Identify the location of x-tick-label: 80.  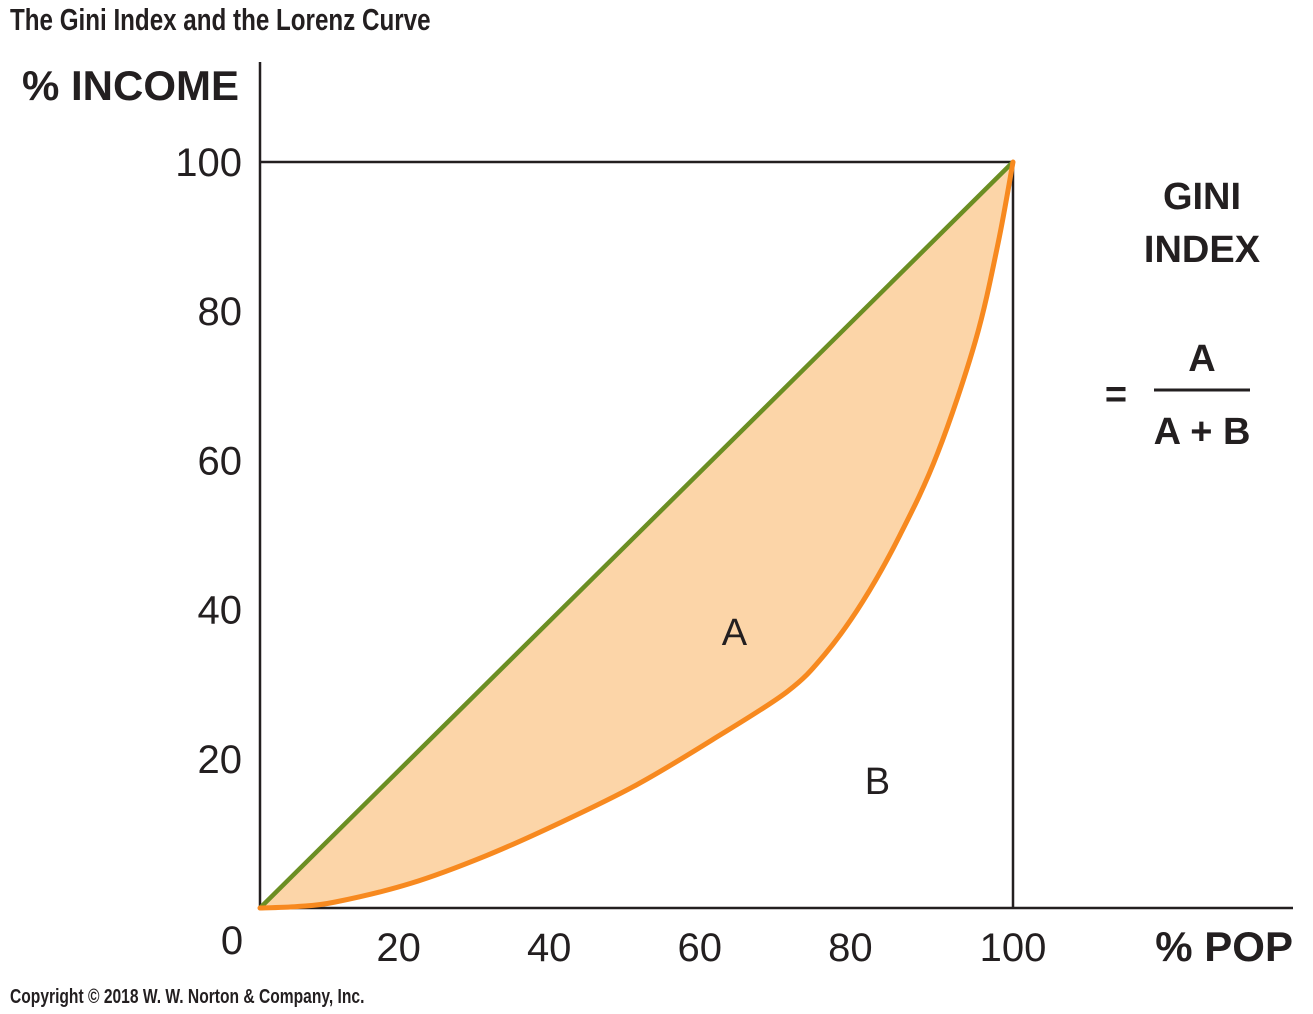
(850, 948).